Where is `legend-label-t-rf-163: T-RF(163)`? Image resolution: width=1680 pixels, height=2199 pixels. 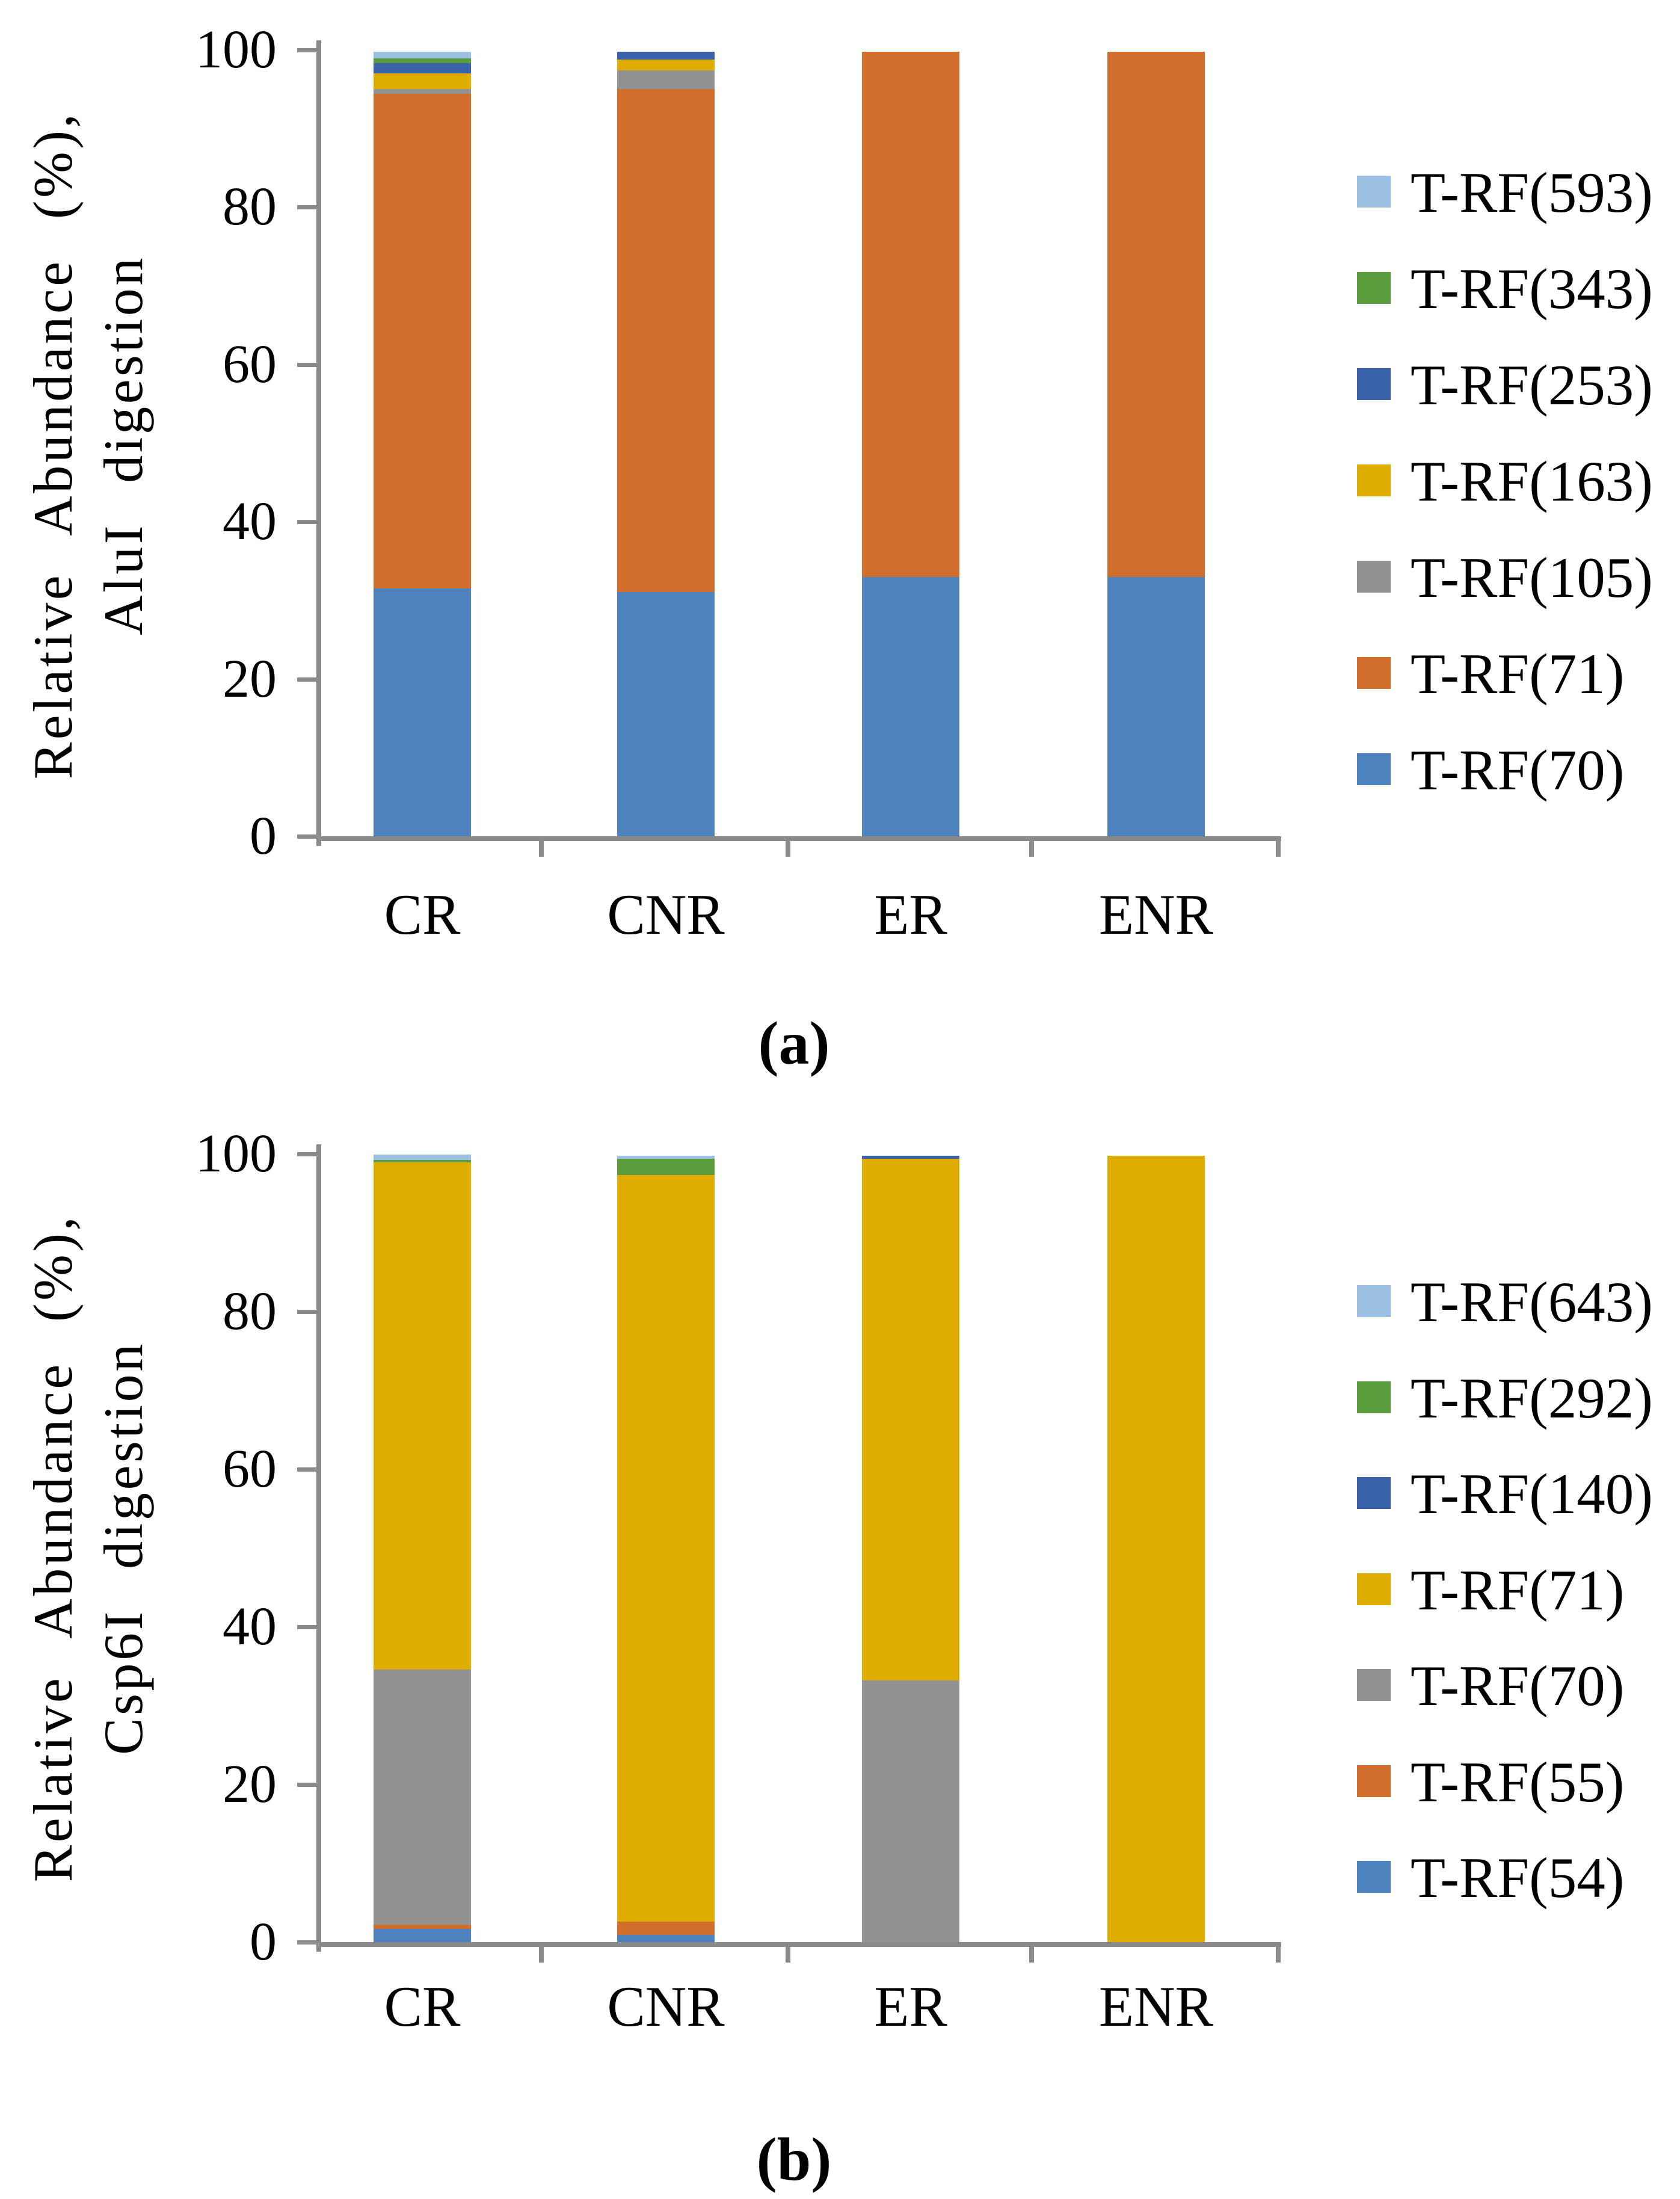 legend-label-t-rf-163: T-RF(163) is located at coordinates (1532, 481).